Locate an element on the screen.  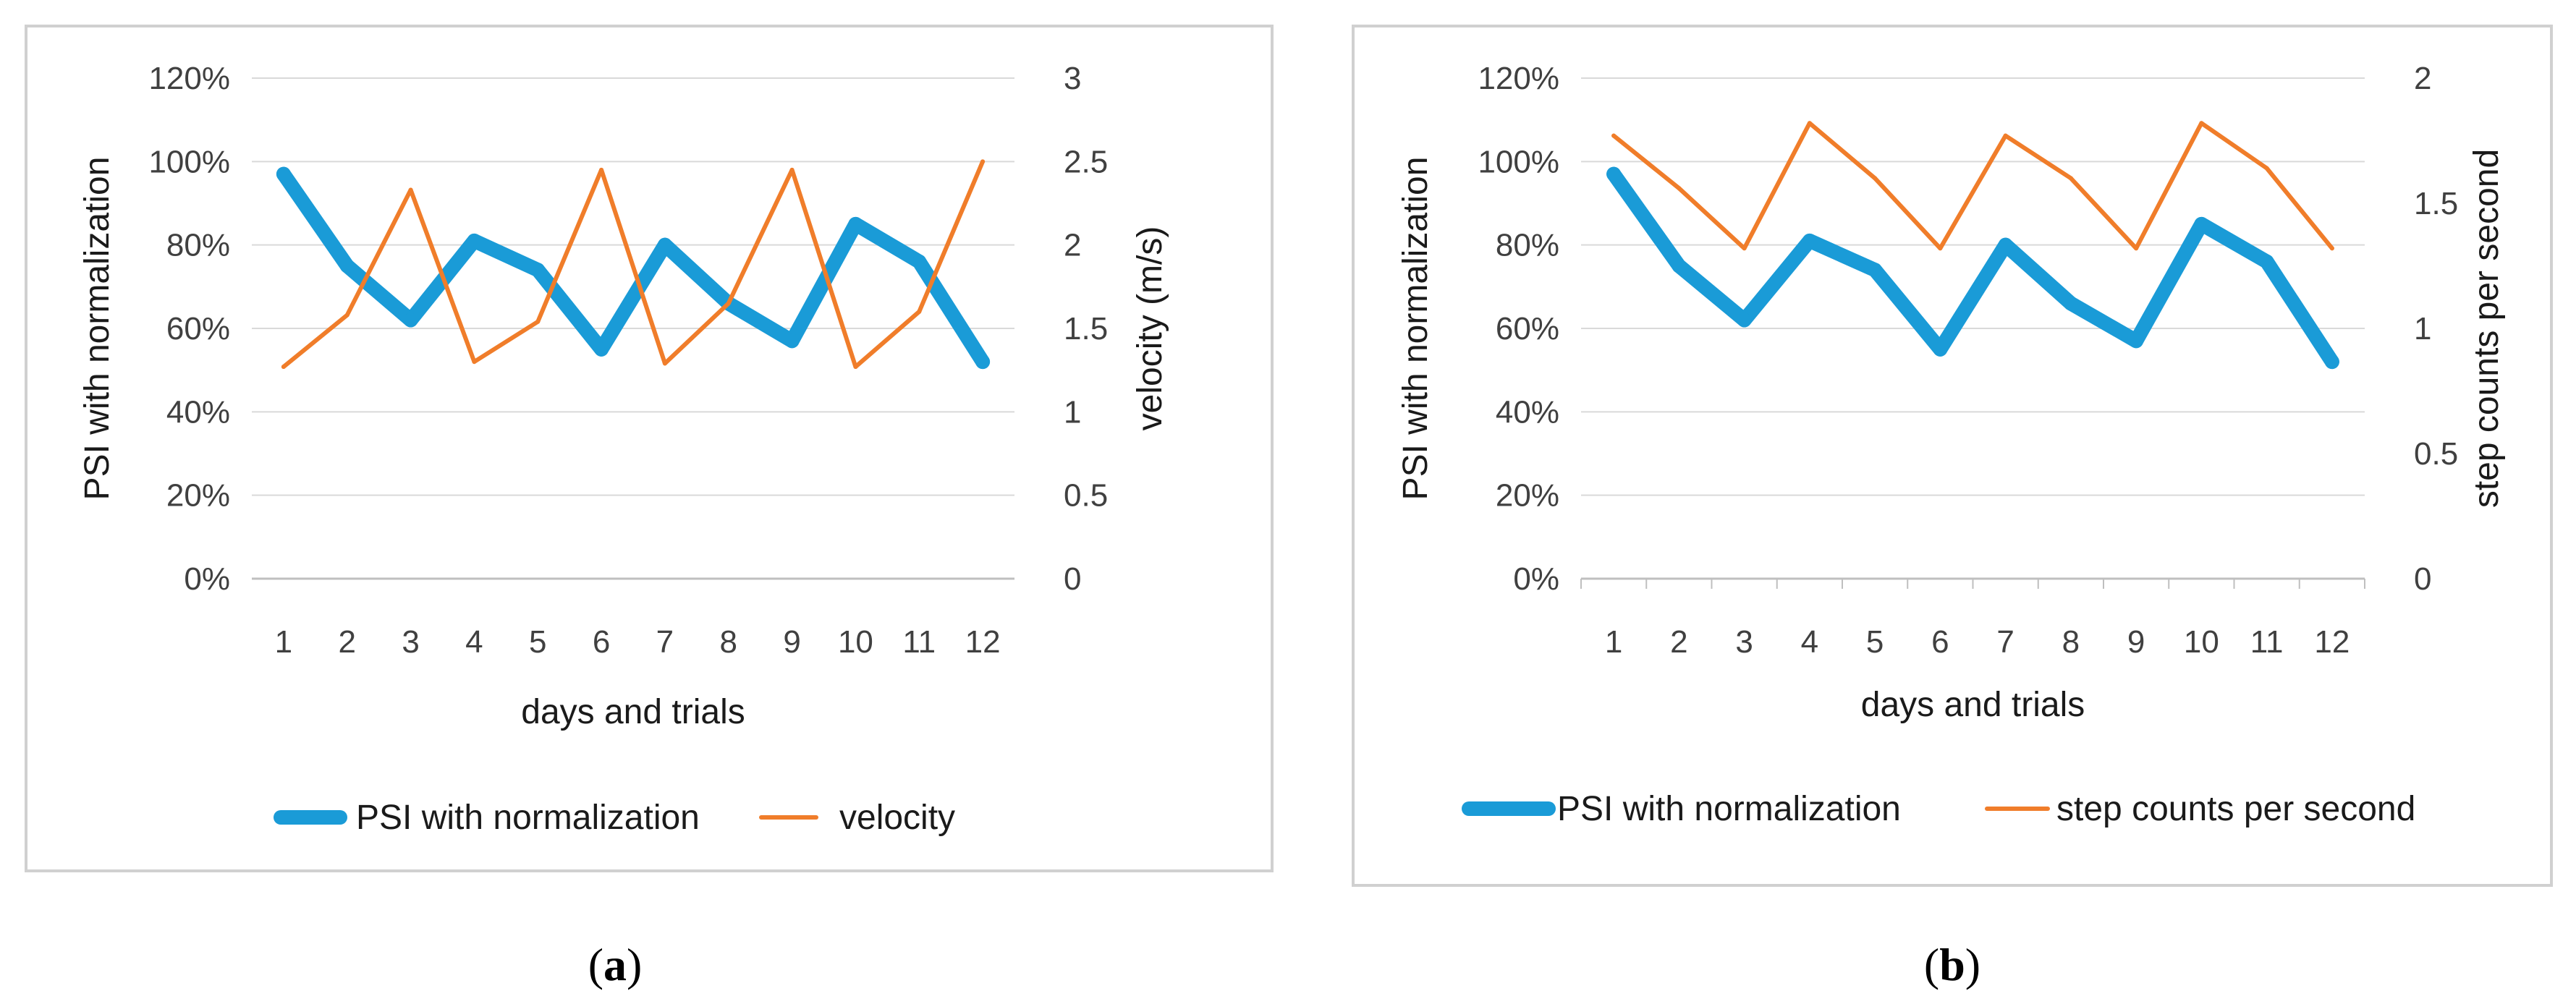
panel-caption: (a) is located at coordinates (615, 965).